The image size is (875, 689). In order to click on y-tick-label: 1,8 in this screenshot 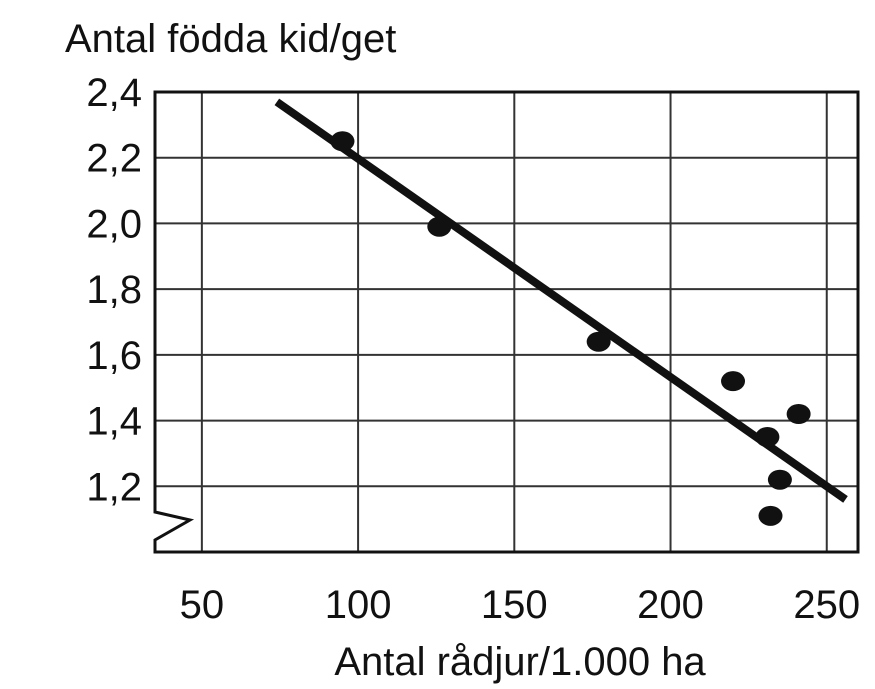, I will do `click(114, 290)`.